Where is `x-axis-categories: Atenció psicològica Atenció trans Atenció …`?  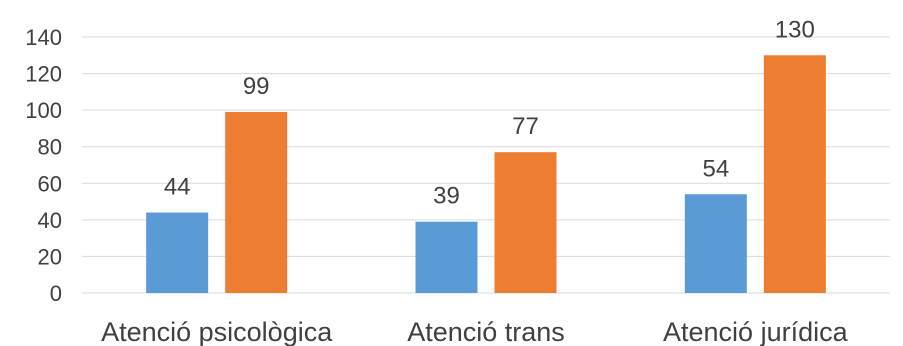 x-axis-categories: Atenció psicològica Atenció trans Atenció … is located at coordinates (475, 331).